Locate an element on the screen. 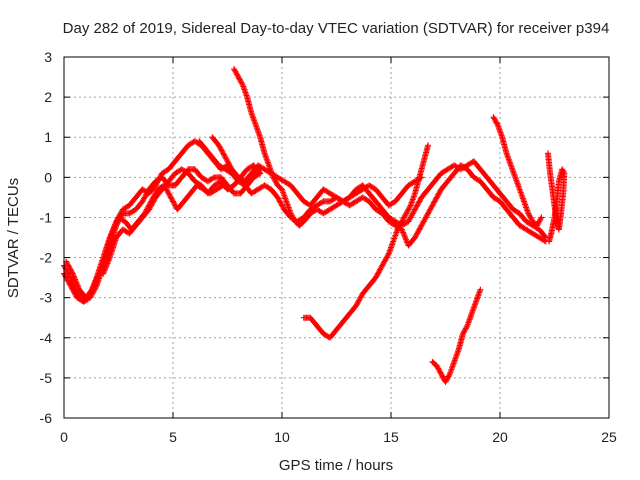  x-tick-label: 15 is located at coordinates (391, 437).